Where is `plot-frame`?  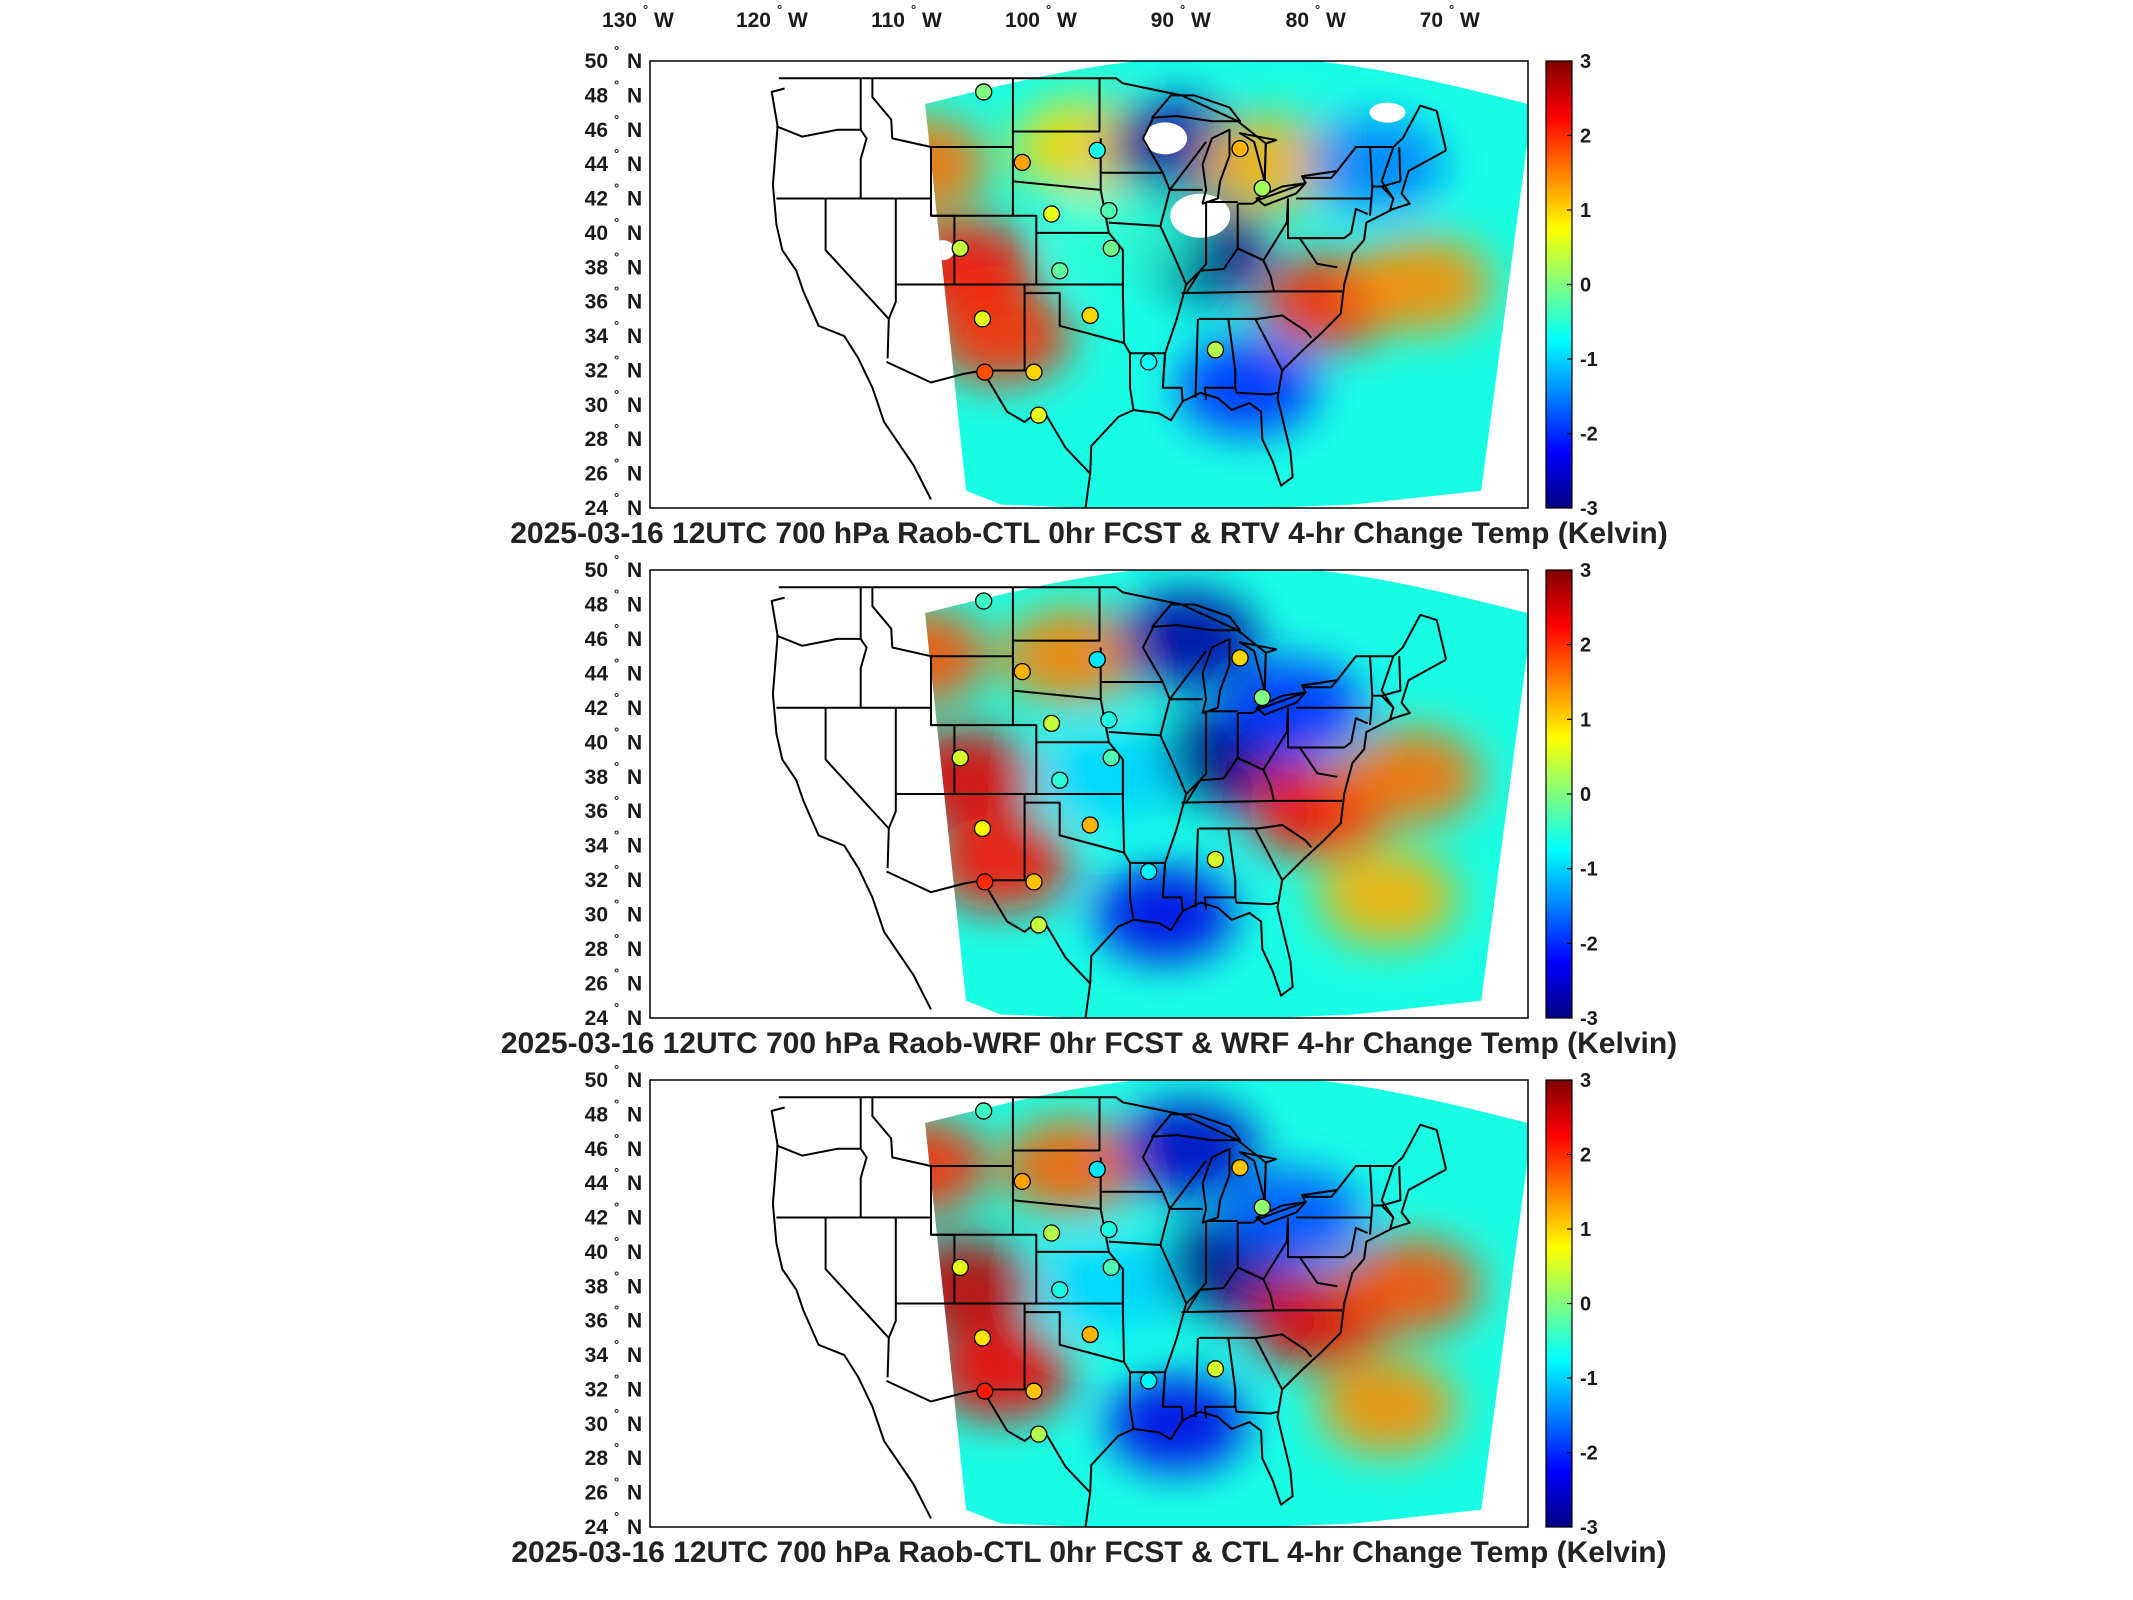 plot-frame is located at coordinates (1089, 794).